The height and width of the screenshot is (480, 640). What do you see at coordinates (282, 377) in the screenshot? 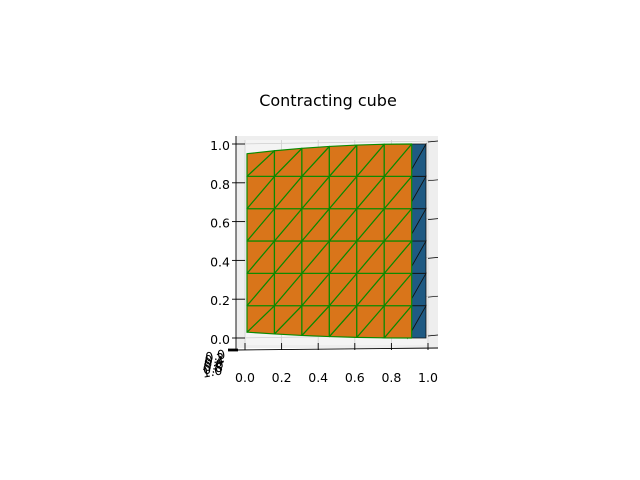
I see `x-tick-label: 0.2` at bounding box center [282, 377].